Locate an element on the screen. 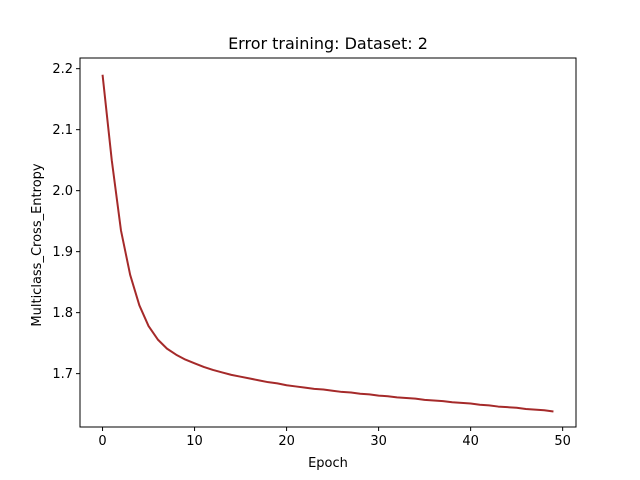 The width and height of the screenshot is (640, 480). x-tick-label: 10 is located at coordinates (194, 441).